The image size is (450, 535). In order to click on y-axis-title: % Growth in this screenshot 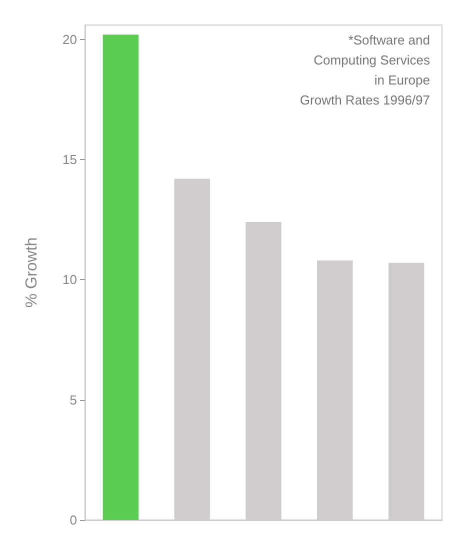, I will do `click(32, 272)`.